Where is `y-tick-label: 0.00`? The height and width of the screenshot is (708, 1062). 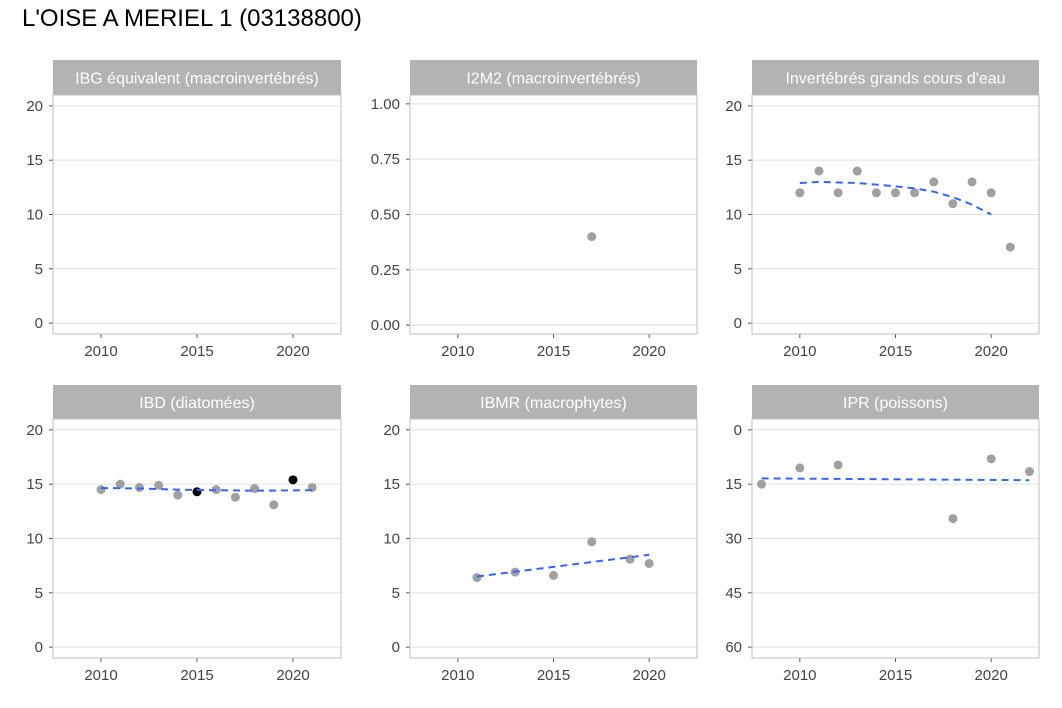
y-tick-label: 0.00 is located at coordinates (385, 325).